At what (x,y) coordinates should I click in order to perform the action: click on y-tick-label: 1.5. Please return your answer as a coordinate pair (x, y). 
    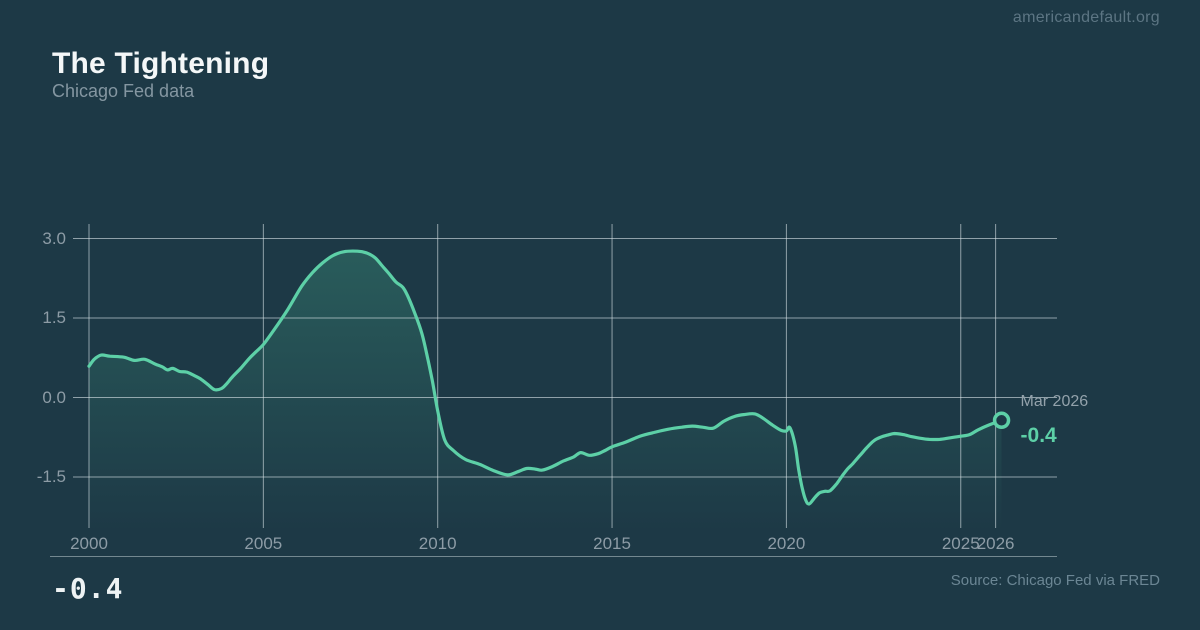
    Looking at the image, I should click on (54, 317).